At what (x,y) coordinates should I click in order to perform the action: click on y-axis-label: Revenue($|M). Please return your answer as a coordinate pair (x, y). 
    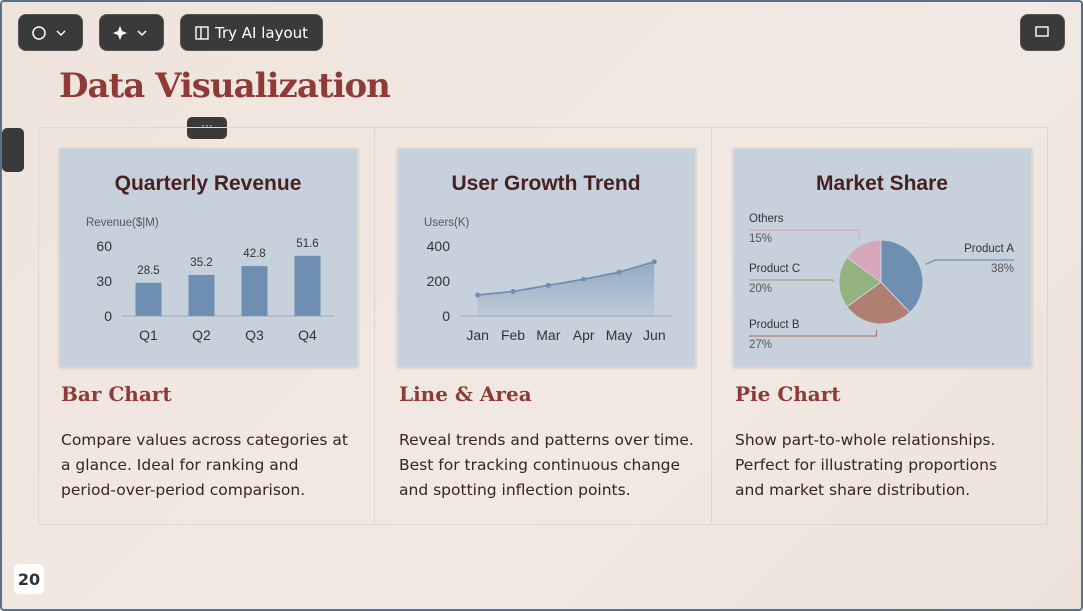
    Looking at the image, I should click on (122, 223).